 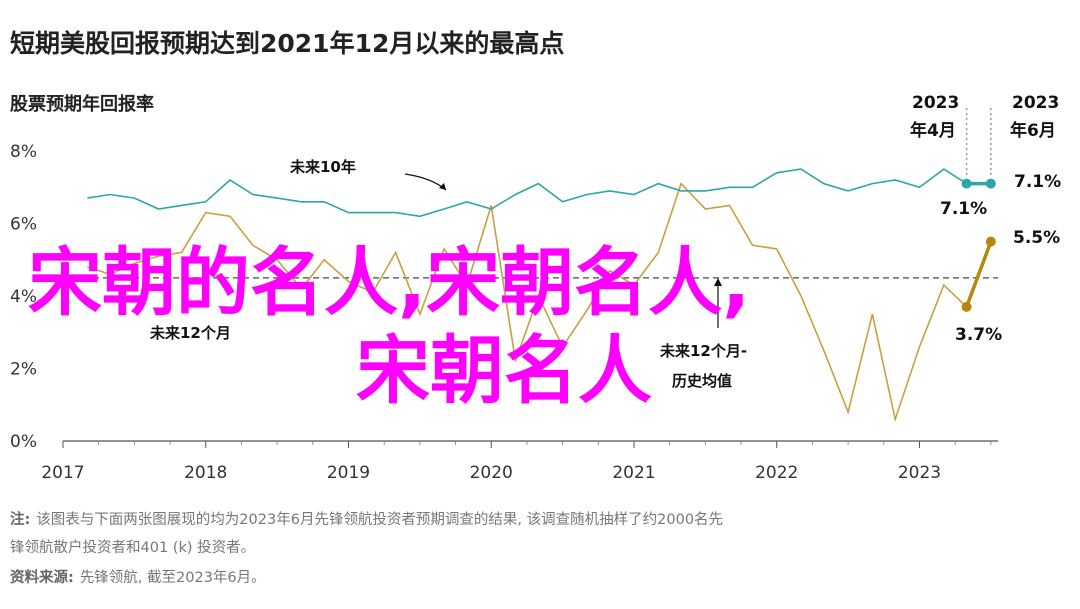 What do you see at coordinates (23, 152) in the screenshot?
I see `y-tick-label: 8%` at bounding box center [23, 152].